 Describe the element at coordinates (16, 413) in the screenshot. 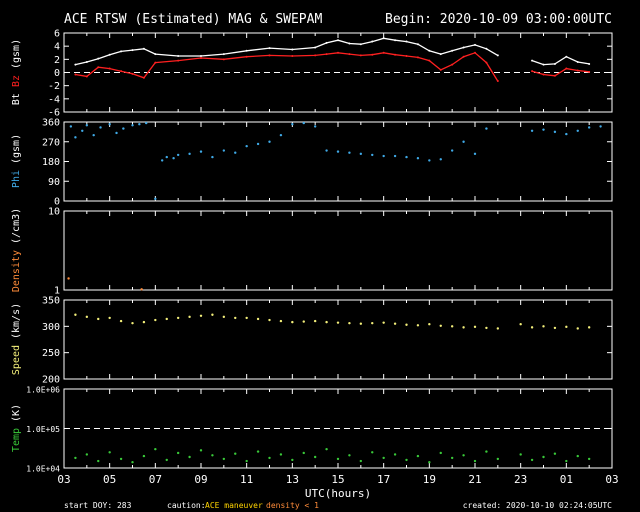

I see `temp-ylabel-unit: (K)` at that location.